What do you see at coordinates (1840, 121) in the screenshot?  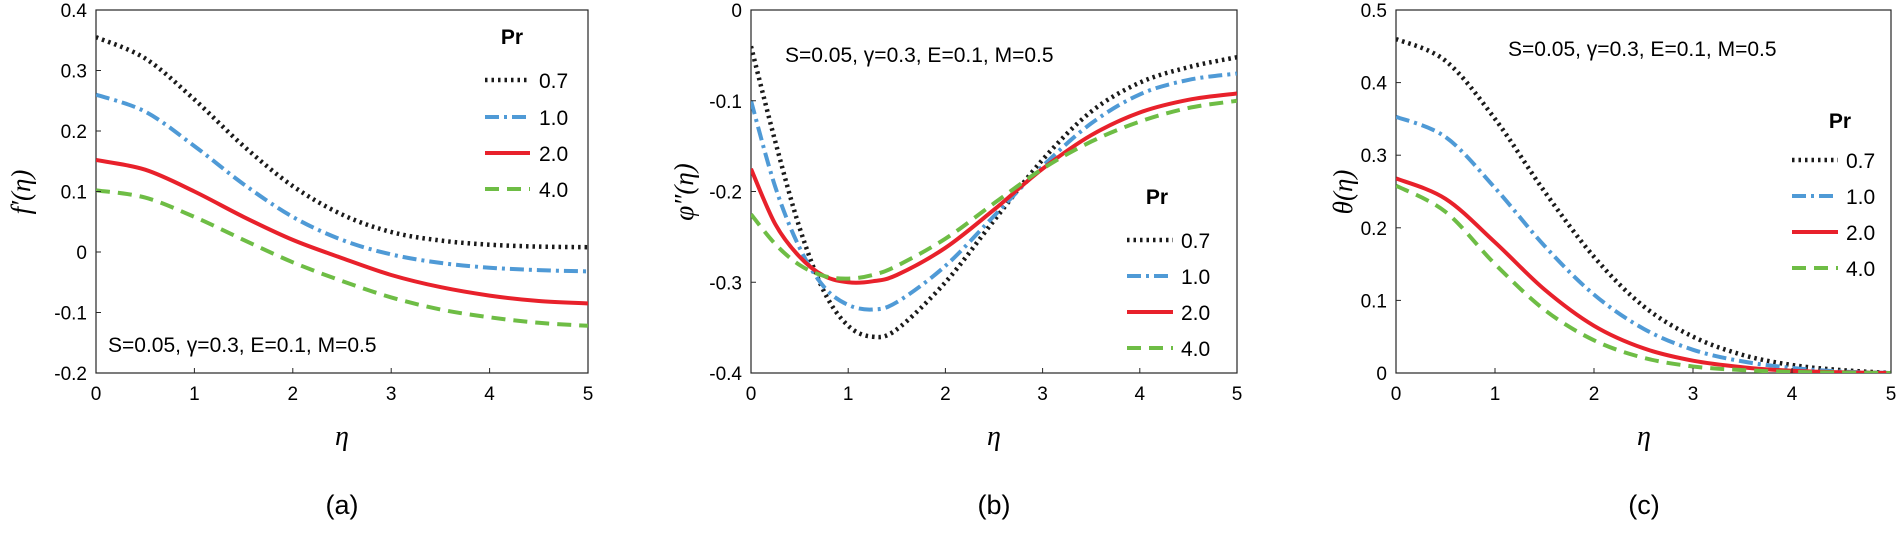 I see `panel-c-legend-title: Pr` at bounding box center [1840, 121].